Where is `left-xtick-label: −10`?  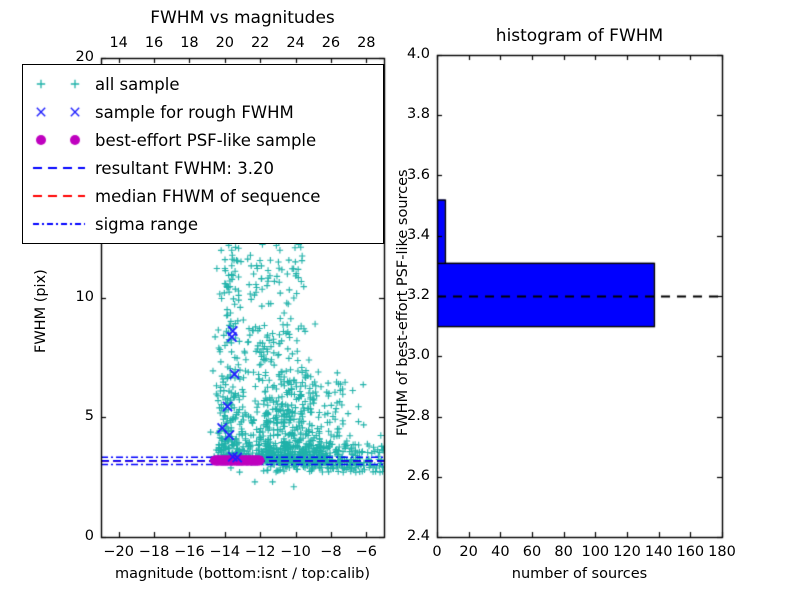
left-xtick-label: −10 is located at coordinates (295, 552).